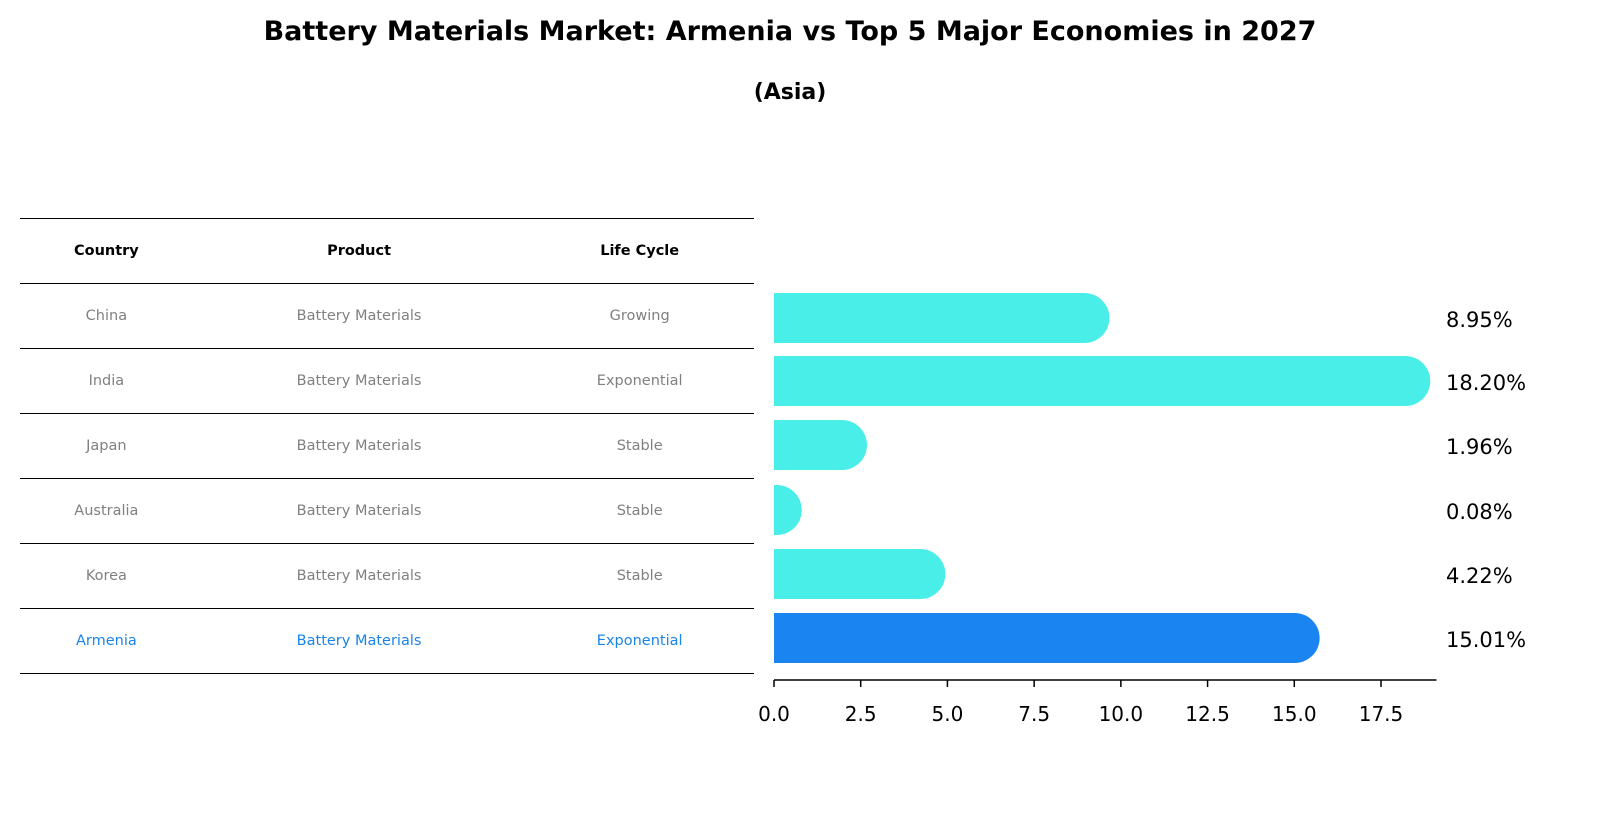 The width and height of the screenshot is (1604, 823). What do you see at coordinates (1034, 714) in the screenshot?
I see `x-tick-label: 7.5` at bounding box center [1034, 714].